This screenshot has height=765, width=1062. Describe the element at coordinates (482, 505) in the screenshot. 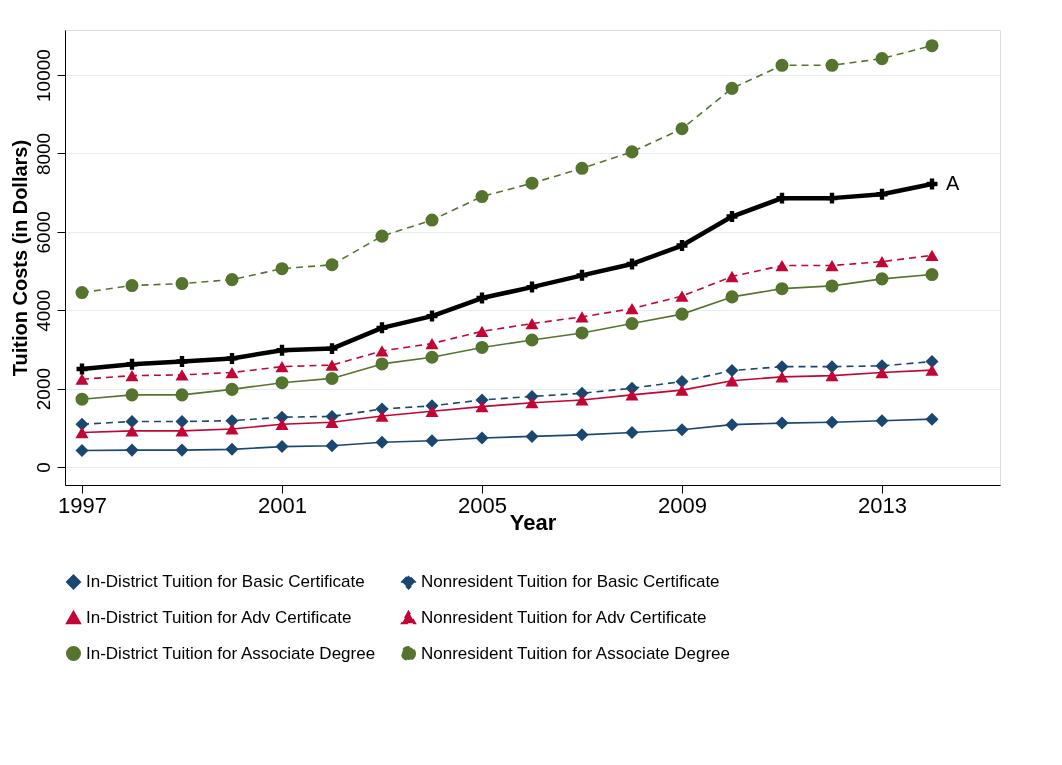

I see `x-tick-label: 2005` at that location.